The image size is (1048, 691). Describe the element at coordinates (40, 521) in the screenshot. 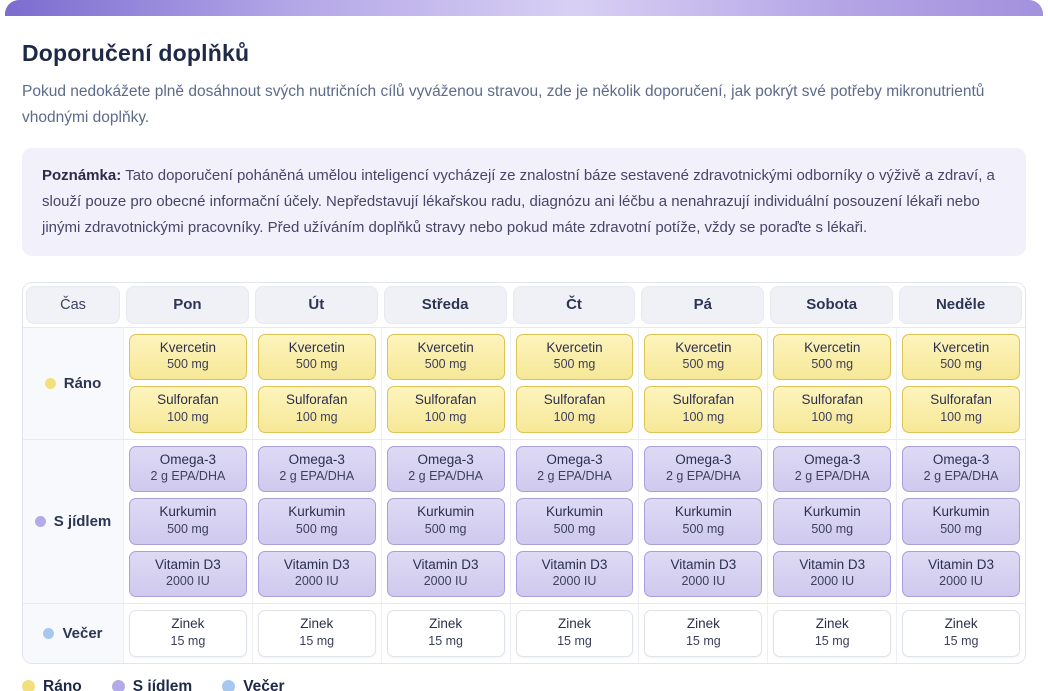

I see `with-food-dot-icon` at that location.